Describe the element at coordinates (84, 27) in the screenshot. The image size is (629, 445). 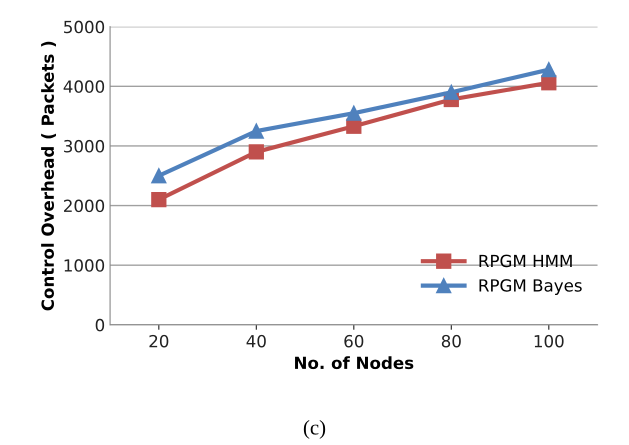
I see `y-tick-label: 5000` at that location.